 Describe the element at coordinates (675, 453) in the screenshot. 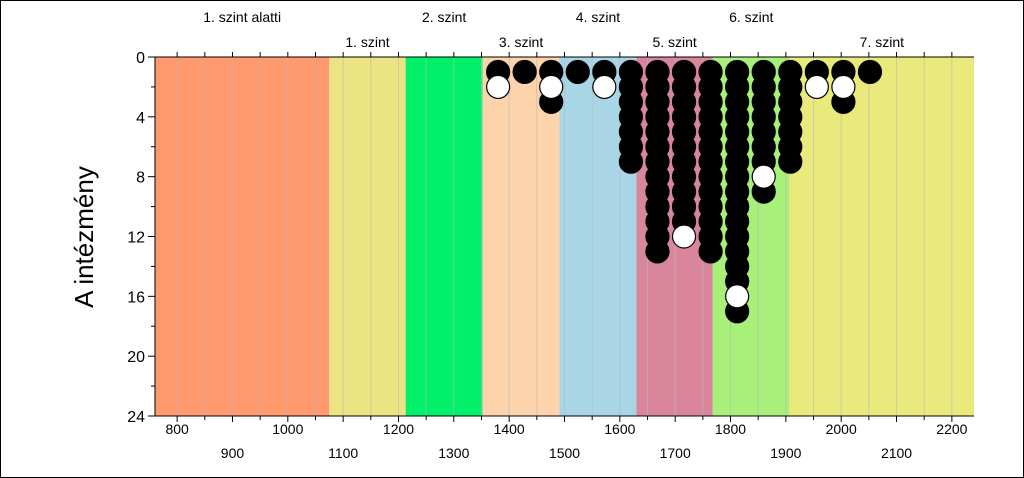

I see `x-tick-label: 1700` at that location.